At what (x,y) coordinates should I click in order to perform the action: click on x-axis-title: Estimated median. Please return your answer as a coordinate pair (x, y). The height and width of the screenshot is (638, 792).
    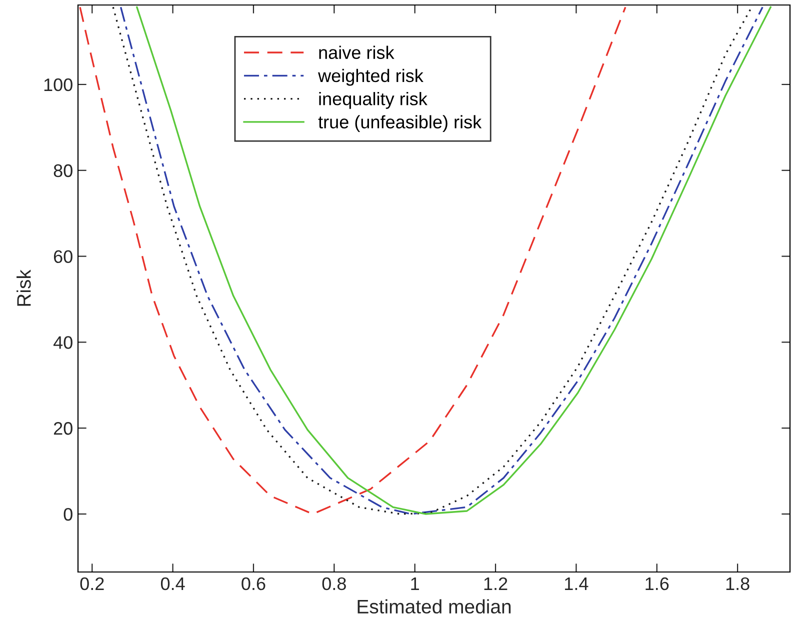
    Looking at the image, I should click on (434, 606).